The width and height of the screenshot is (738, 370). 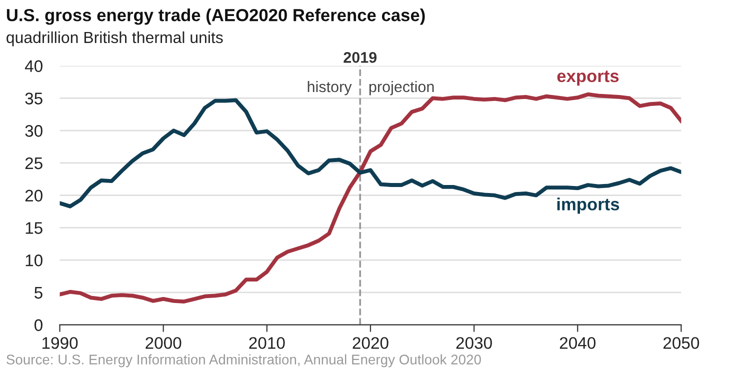 What do you see at coordinates (34, 260) in the screenshot?
I see `y-tick-label: 10` at bounding box center [34, 260].